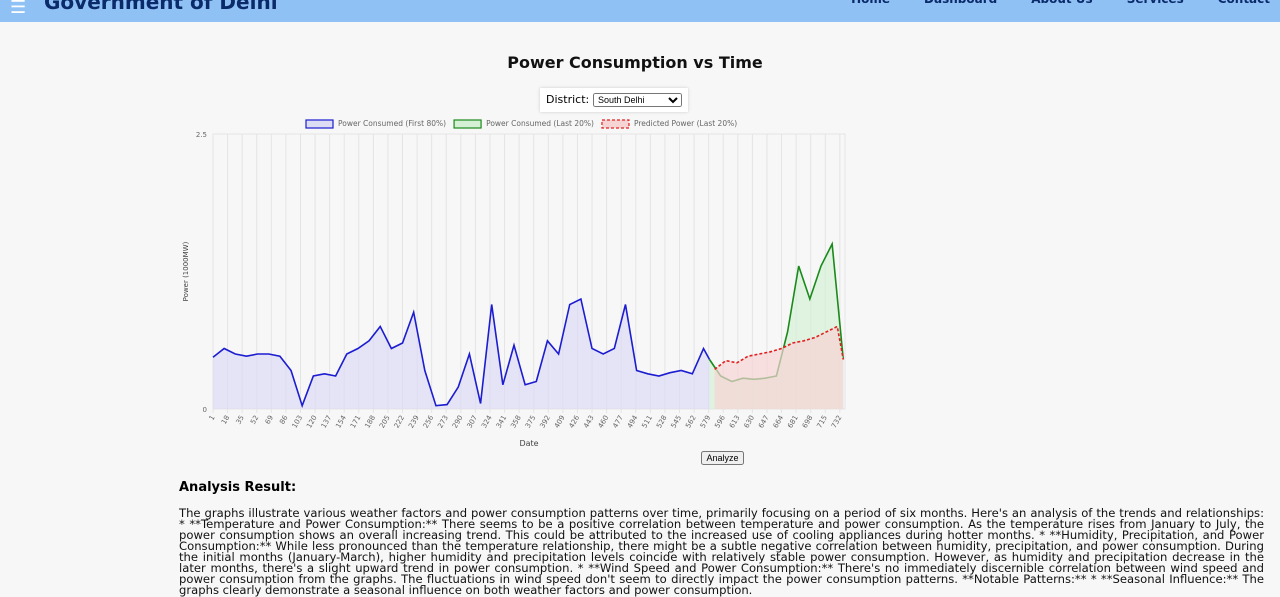 Image resolution: width=1280 pixels, height=597 pixels. I want to click on nav-link: Dashboard, so click(960, 3).